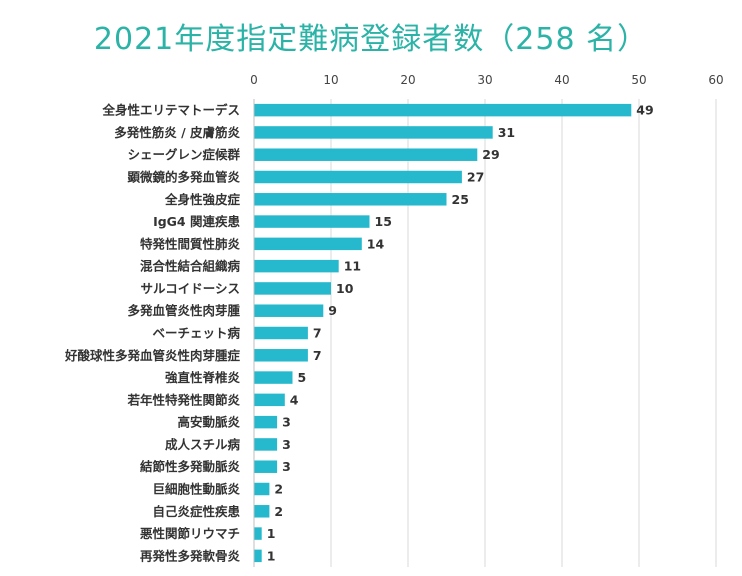  I want to click on category-label: IgG4 関連疾患, so click(196, 221).